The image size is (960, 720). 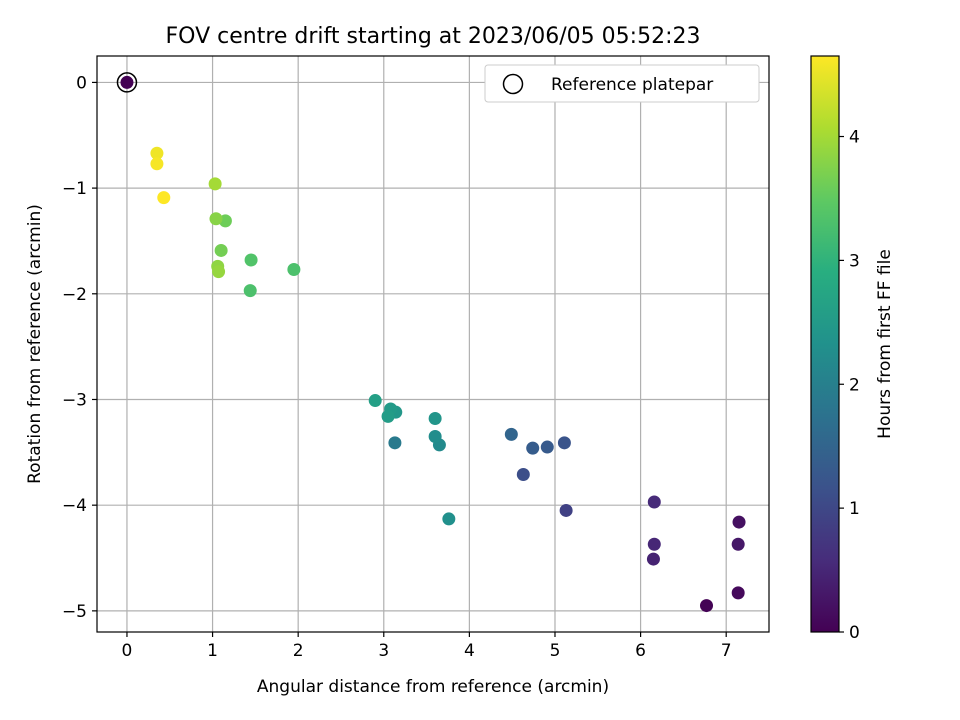 I want to click on y-tick-label: −4, so click(x=74, y=506).